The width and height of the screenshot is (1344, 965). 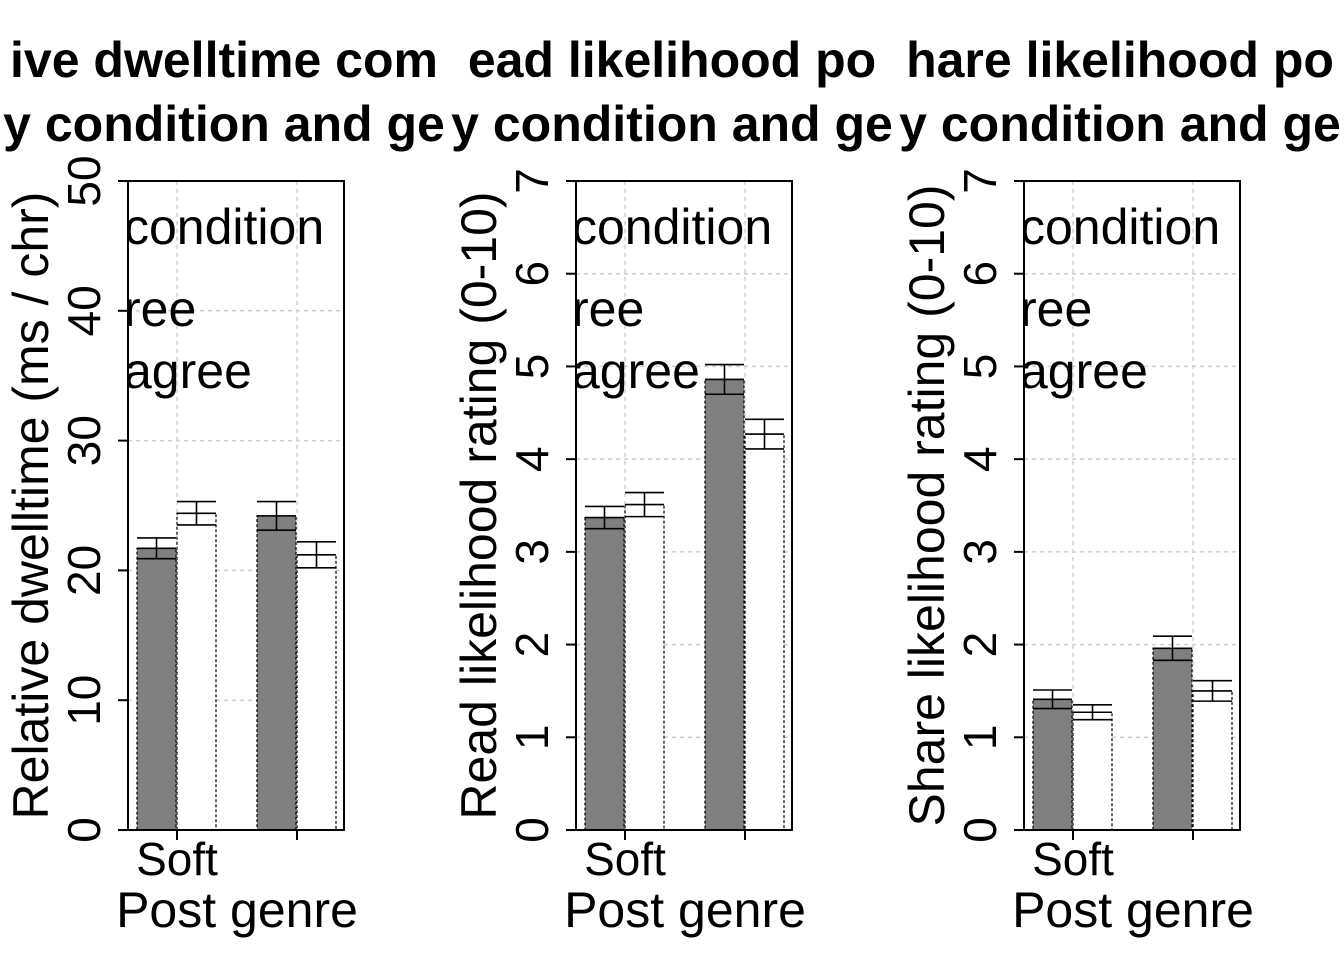 I want to click on chart-title-line1: ead likelihood po, so click(x=672, y=60).